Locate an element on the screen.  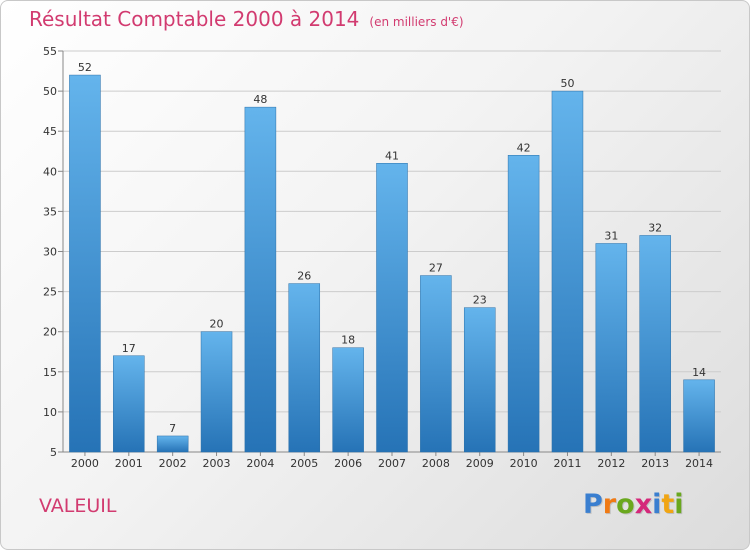
commune-name: VALEUIL is located at coordinates (78, 506).